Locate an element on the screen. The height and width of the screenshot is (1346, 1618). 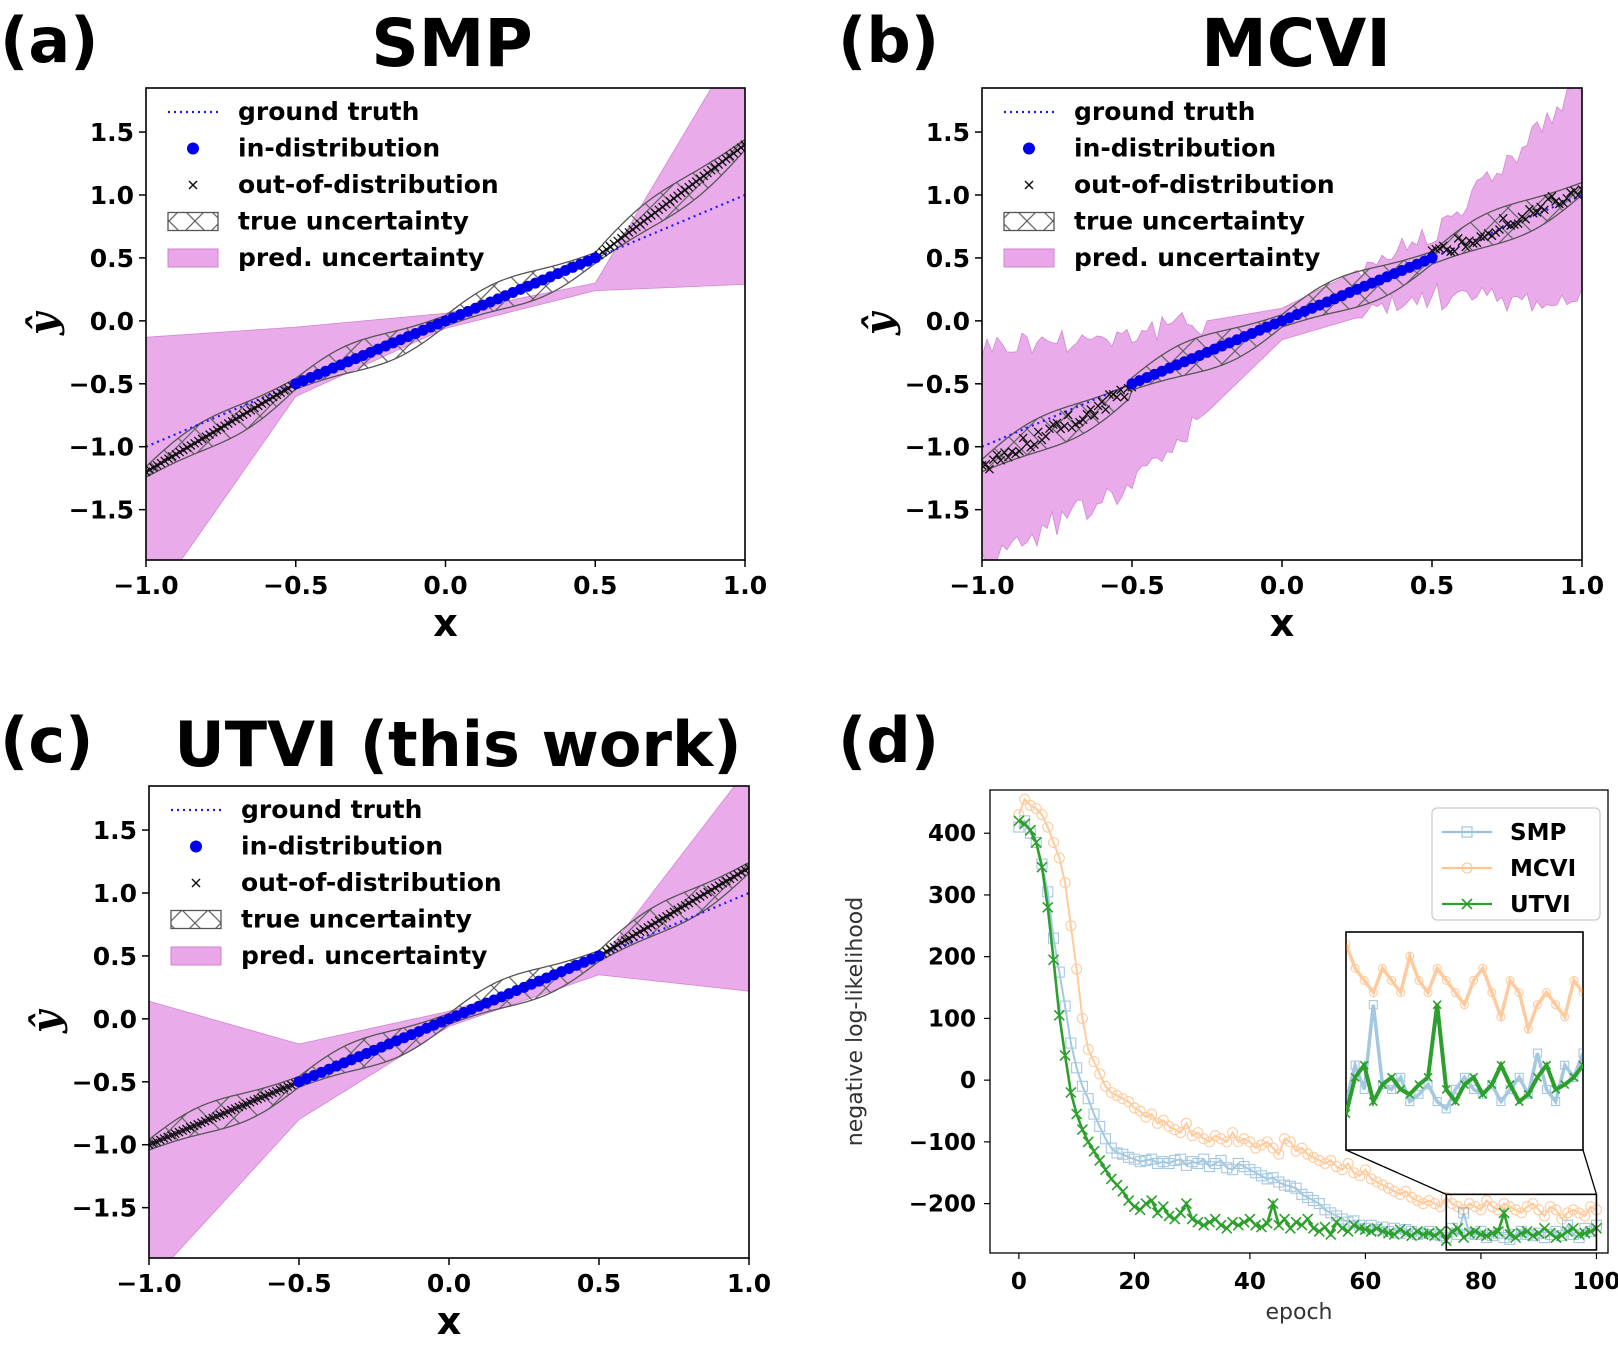
panel-label-b: (b) is located at coordinates (888, 40).